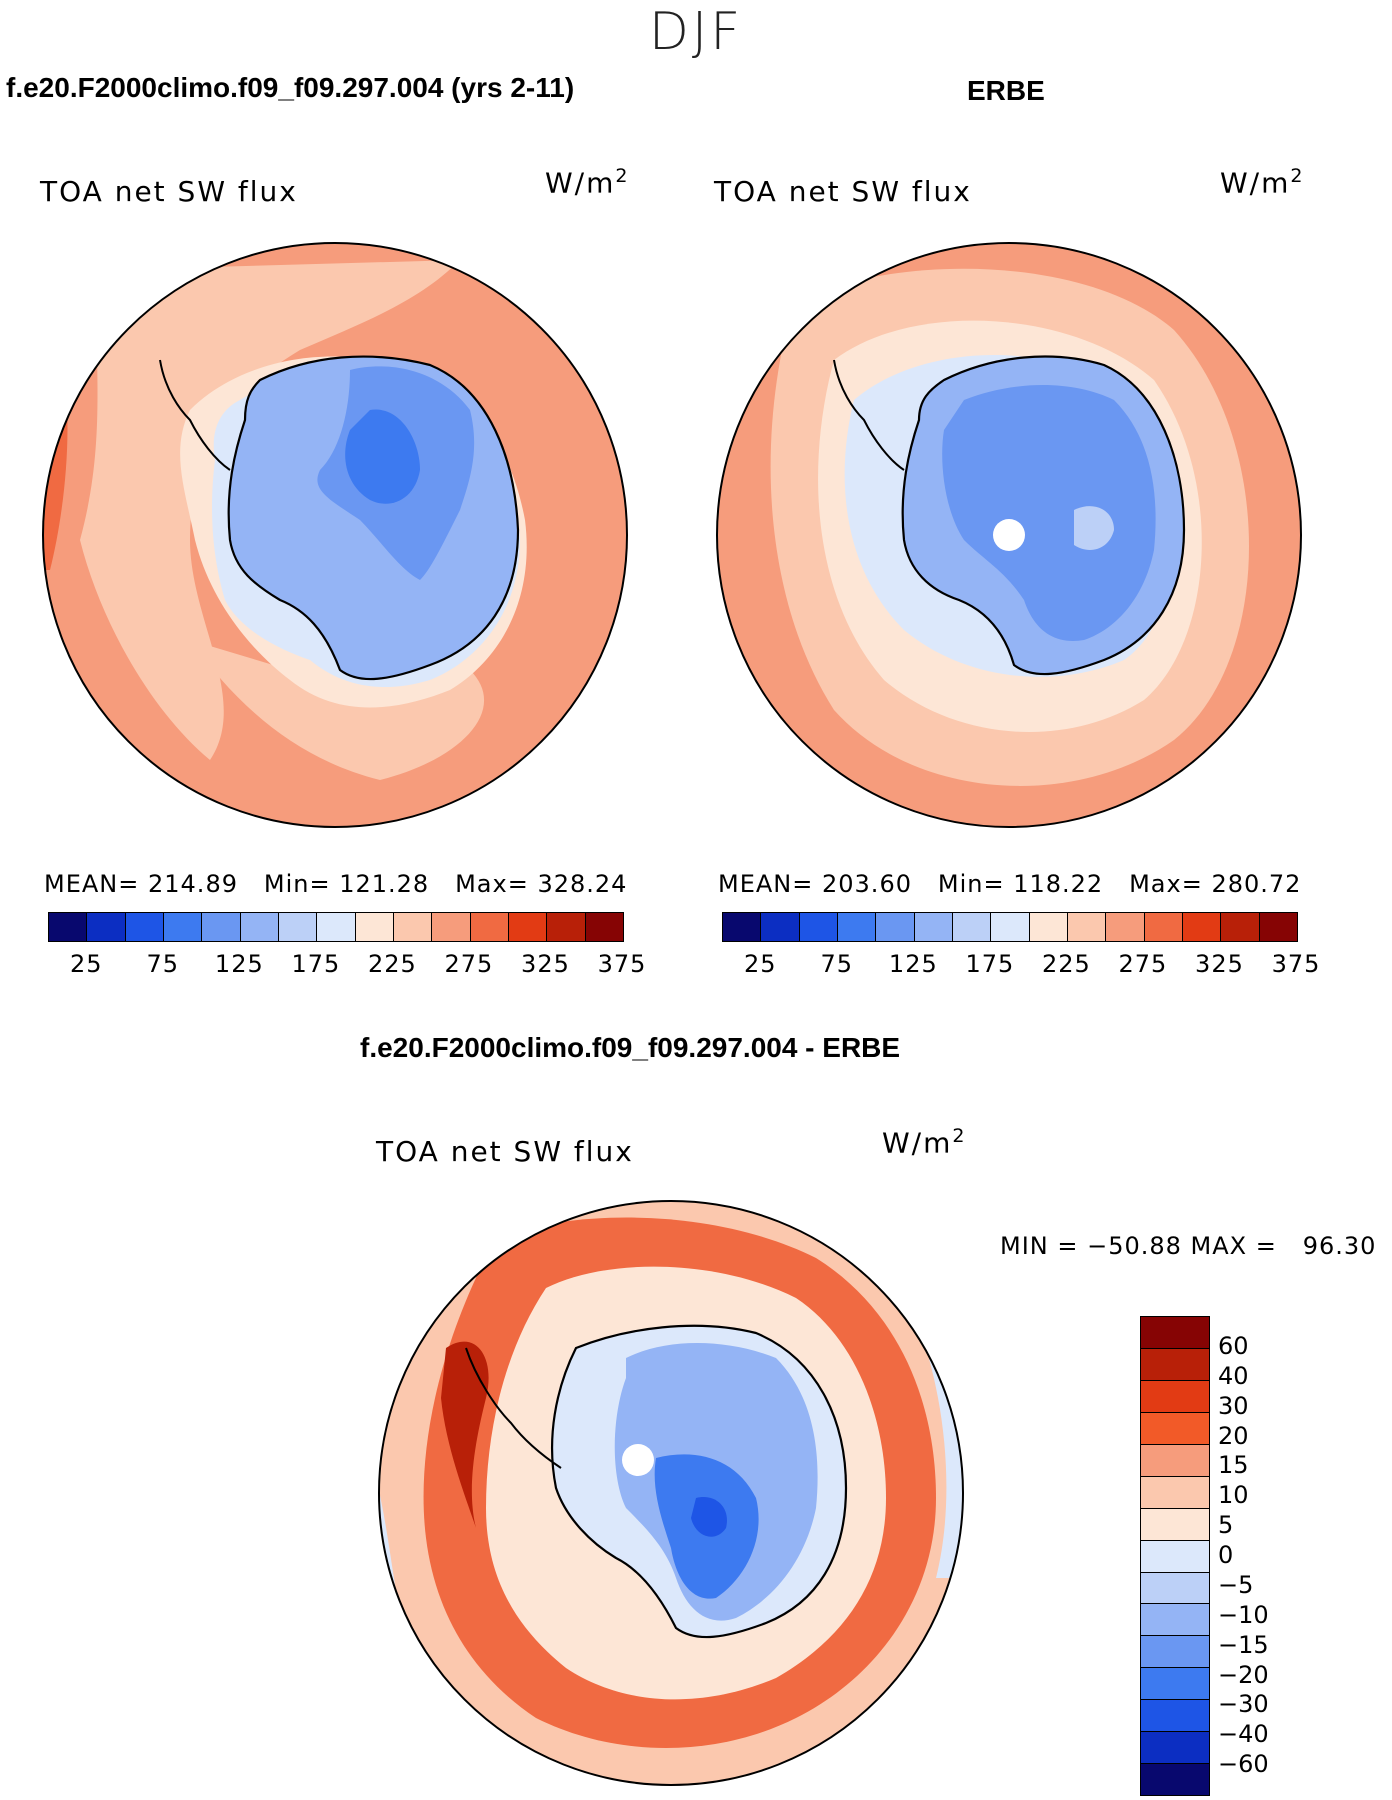 Image resolution: width=1392 pixels, height=1800 pixels. Describe the element at coordinates (1243, 1704) in the screenshot. I see `diff-colorbar-tick-label: −30` at that location.